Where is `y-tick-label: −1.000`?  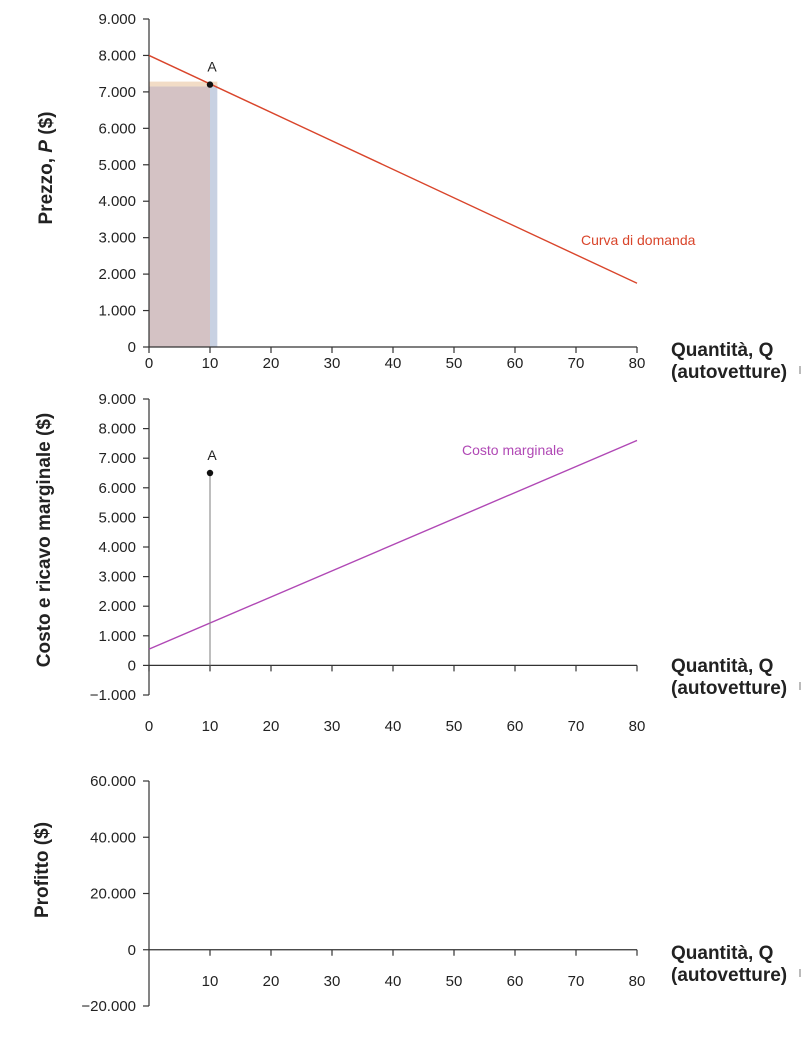 y-tick-label: −1.000 is located at coordinates (113, 695).